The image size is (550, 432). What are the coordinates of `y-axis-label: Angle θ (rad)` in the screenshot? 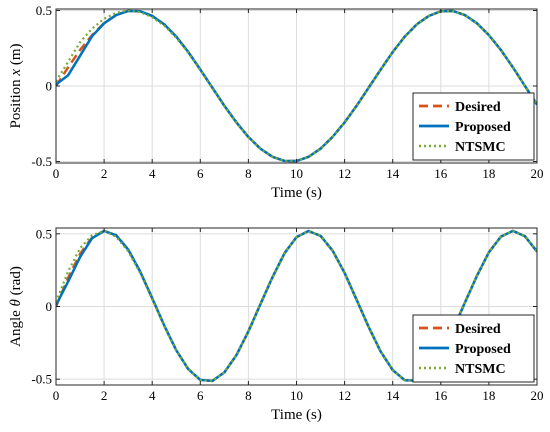 It's located at (16, 306).